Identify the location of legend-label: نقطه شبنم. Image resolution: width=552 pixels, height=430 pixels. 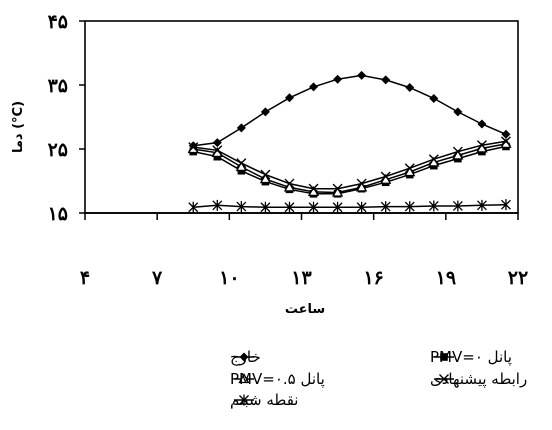
(264, 400).